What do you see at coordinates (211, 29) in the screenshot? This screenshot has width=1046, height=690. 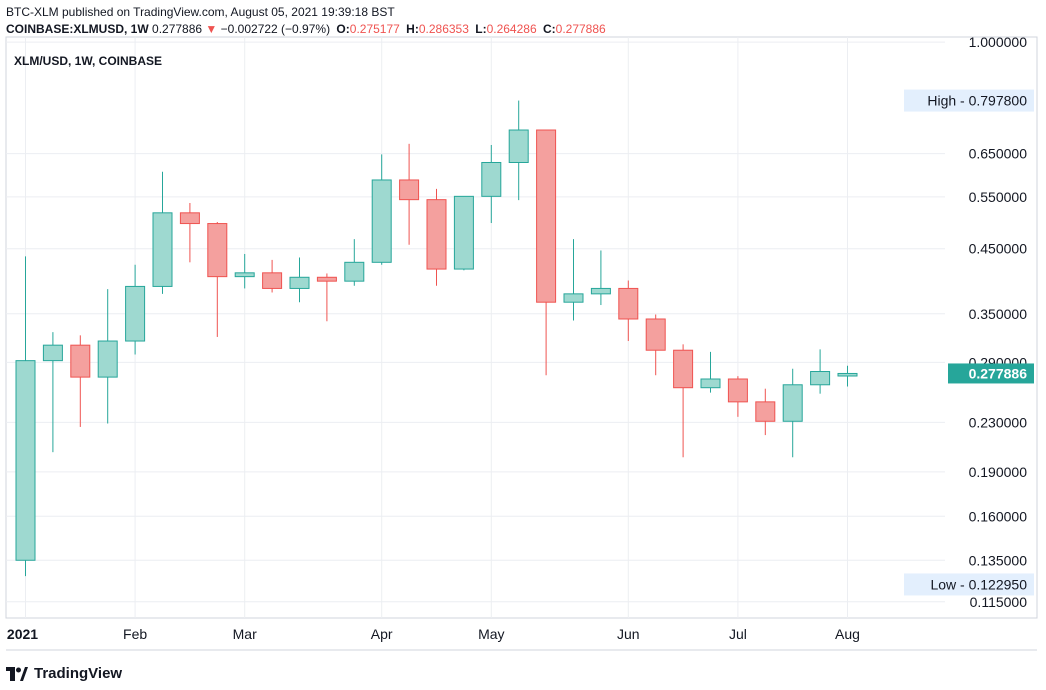 I see `down-arrow-icon: ▼` at bounding box center [211, 29].